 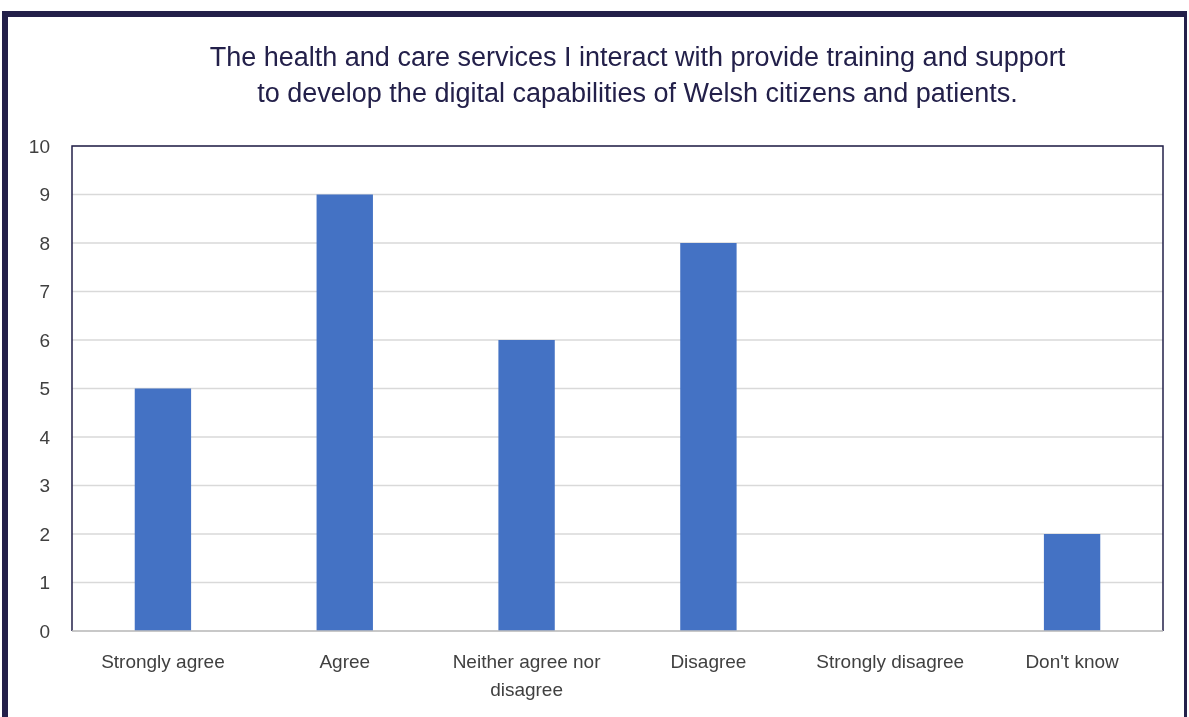 What do you see at coordinates (44, 389) in the screenshot?
I see `y-tick-label: 5` at bounding box center [44, 389].